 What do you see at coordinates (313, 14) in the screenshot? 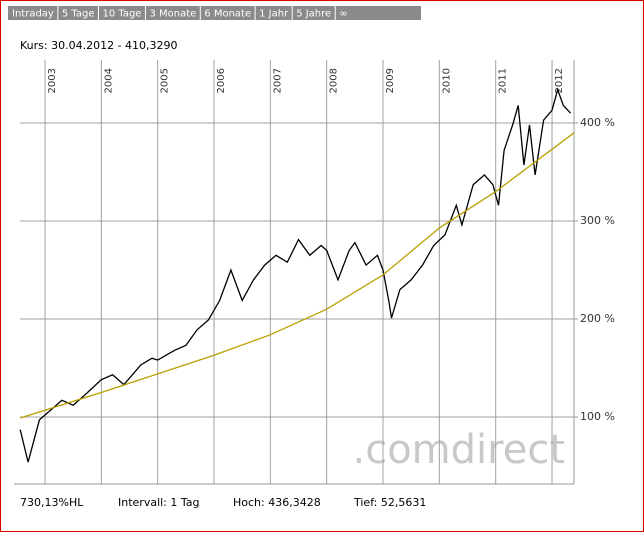
I see `tab: 5 Jahre` at bounding box center [313, 14].